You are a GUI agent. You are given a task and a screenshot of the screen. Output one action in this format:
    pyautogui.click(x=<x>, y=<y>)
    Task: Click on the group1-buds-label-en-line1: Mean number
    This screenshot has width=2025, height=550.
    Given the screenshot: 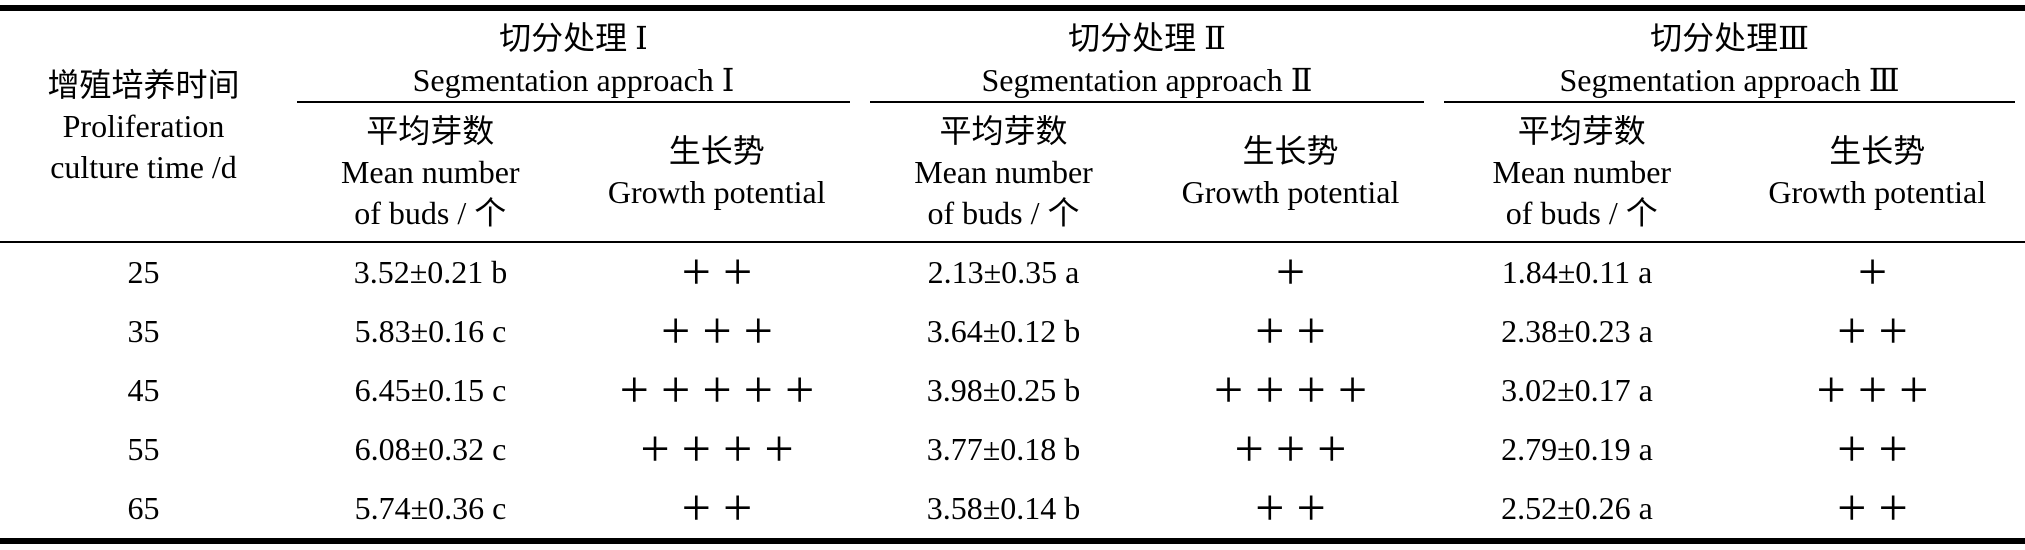 What is the action you would take?
    pyautogui.click(x=430, y=171)
    